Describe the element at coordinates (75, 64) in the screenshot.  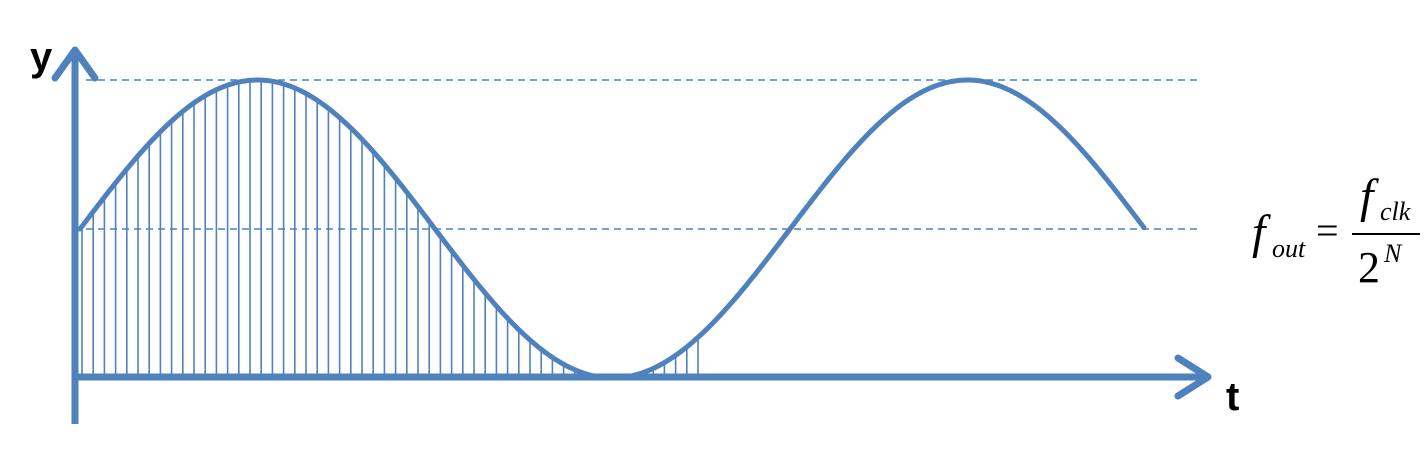
I see `y-axis-arrowhead` at that location.